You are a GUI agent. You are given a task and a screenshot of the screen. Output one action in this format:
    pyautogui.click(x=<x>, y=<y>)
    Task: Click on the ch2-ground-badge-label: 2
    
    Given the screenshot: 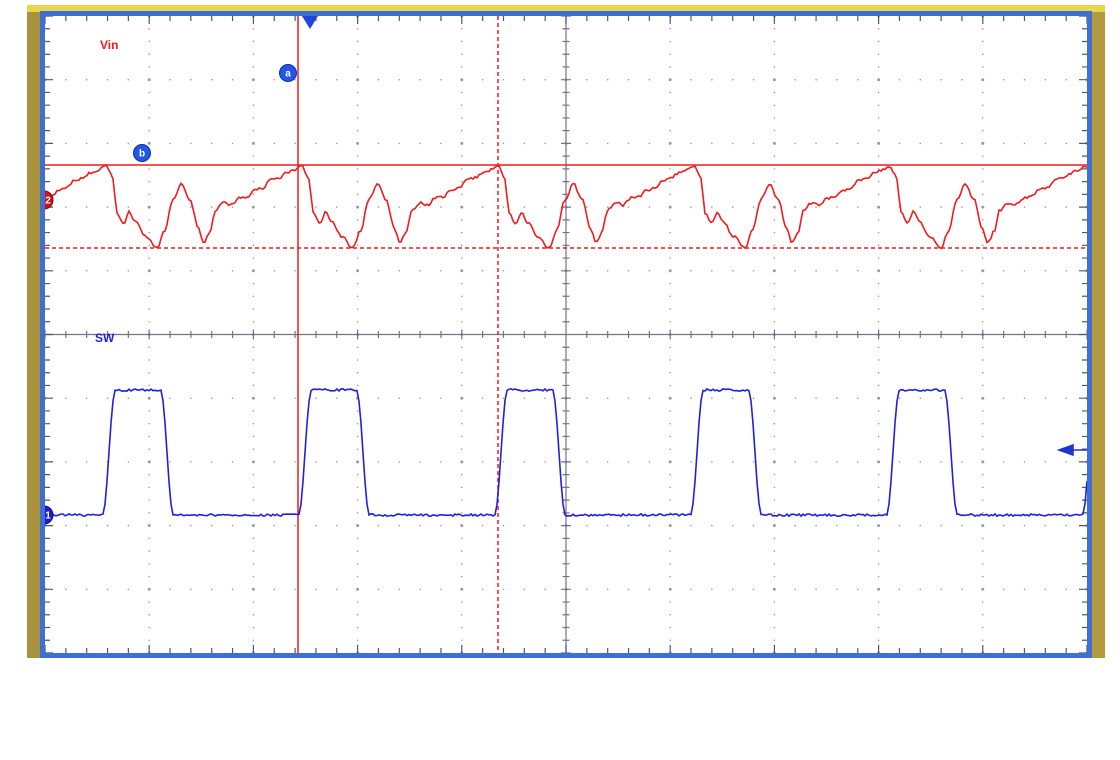 What is the action you would take?
    pyautogui.click(x=48, y=201)
    